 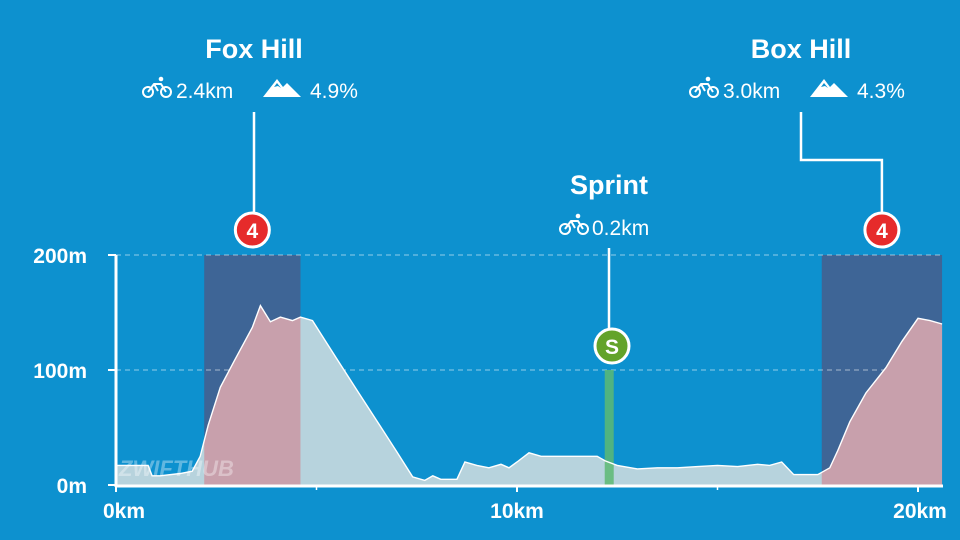 What do you see at coordinates (60, 256) in the screenshot?
I see `y-tick-label: 200m` at bounding box center [60, 256].